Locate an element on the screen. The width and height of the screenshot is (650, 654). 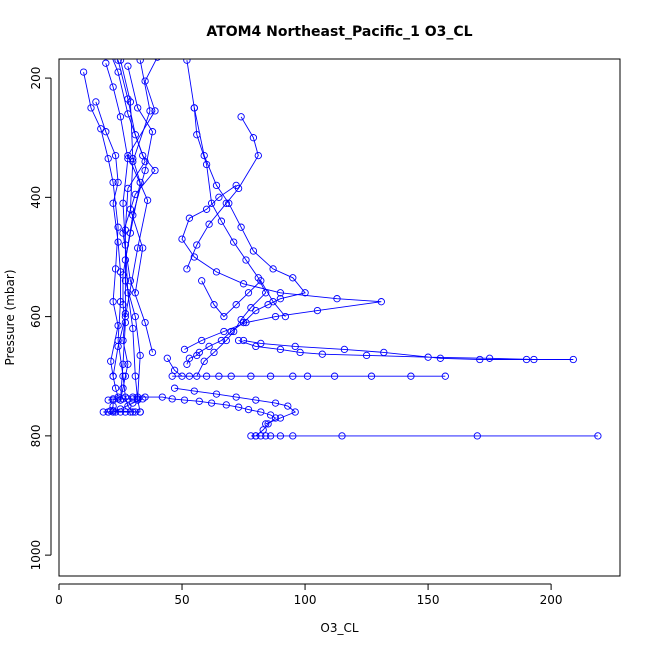
y-tick-label: 400 is located at coordinates (36, 197).